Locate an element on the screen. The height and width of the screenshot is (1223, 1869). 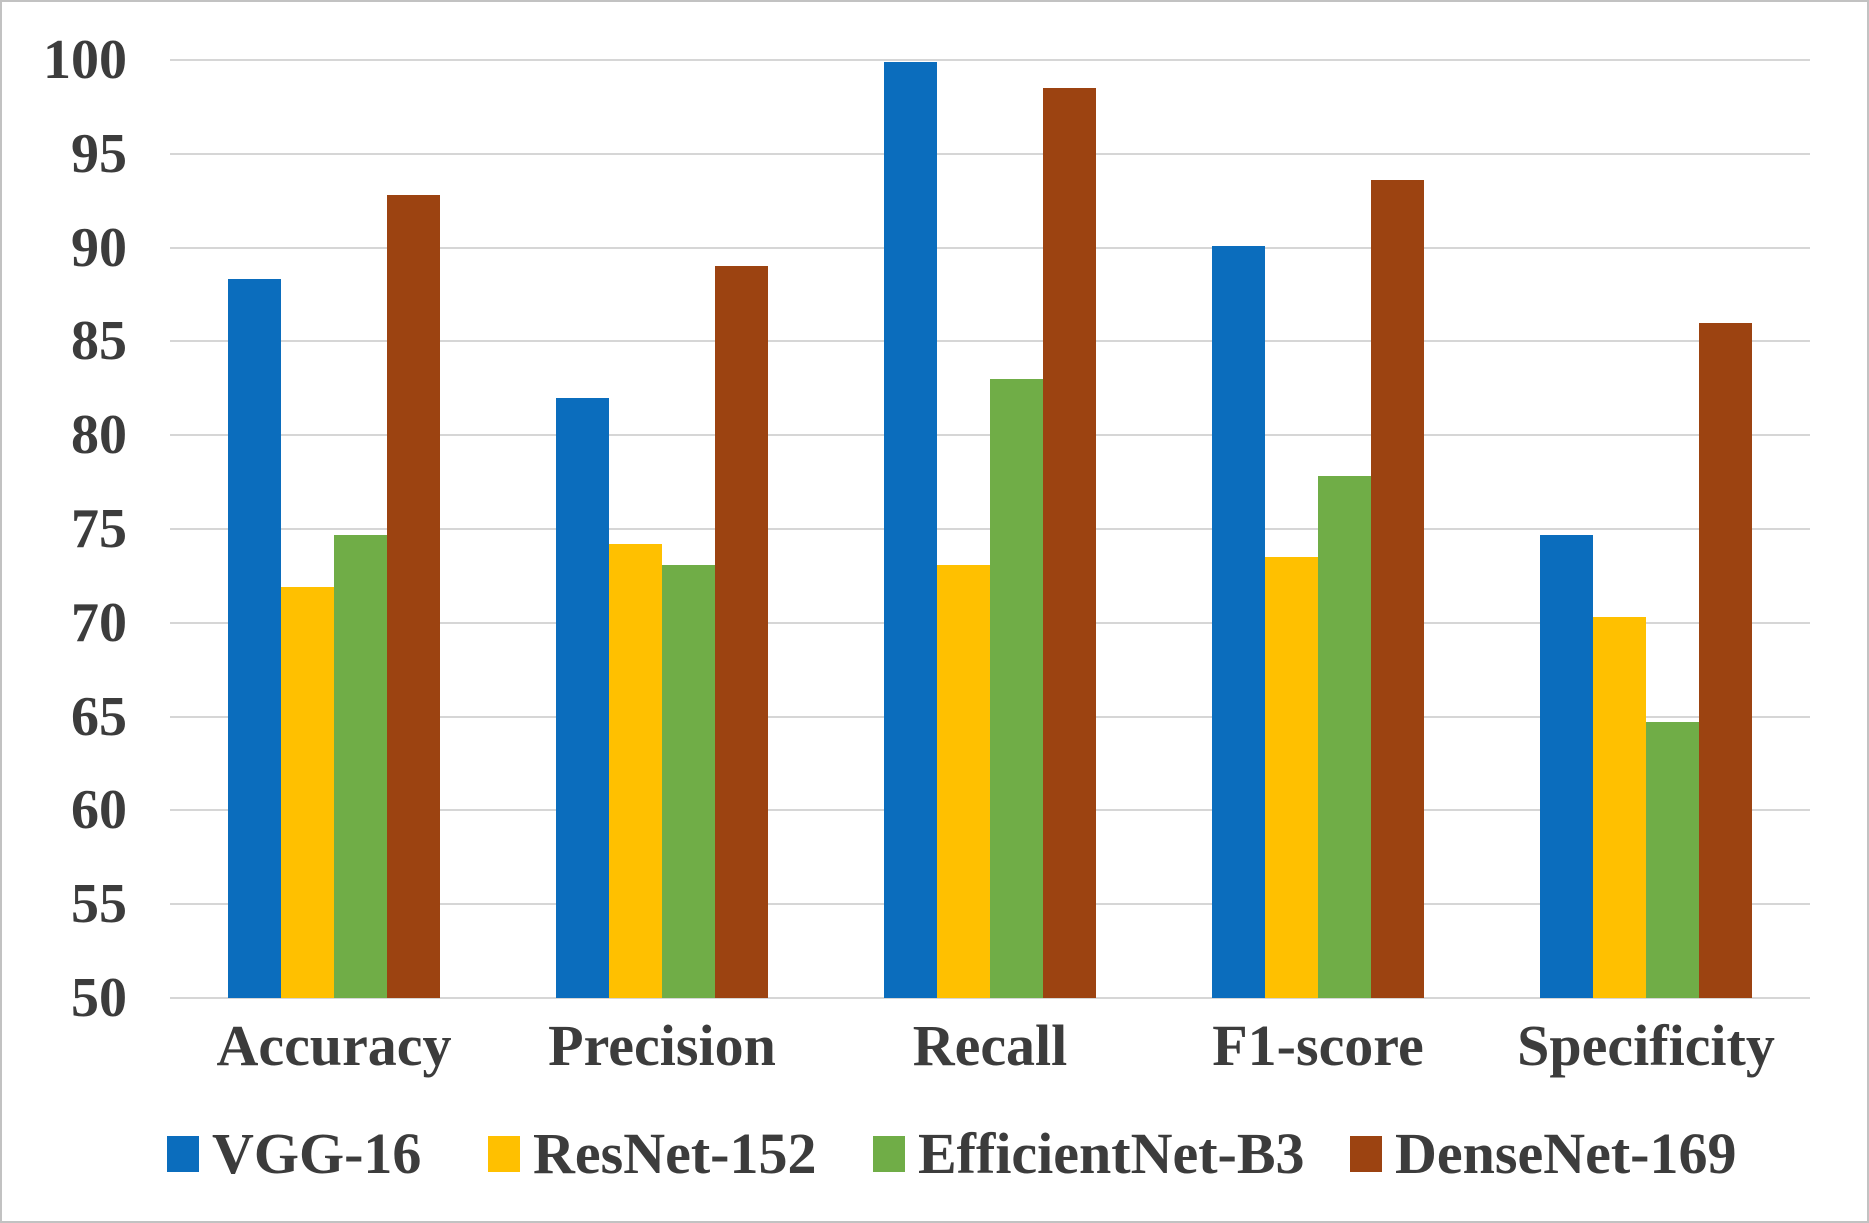
y-tick-label-60: 60 is located at coordinates (99, 810).